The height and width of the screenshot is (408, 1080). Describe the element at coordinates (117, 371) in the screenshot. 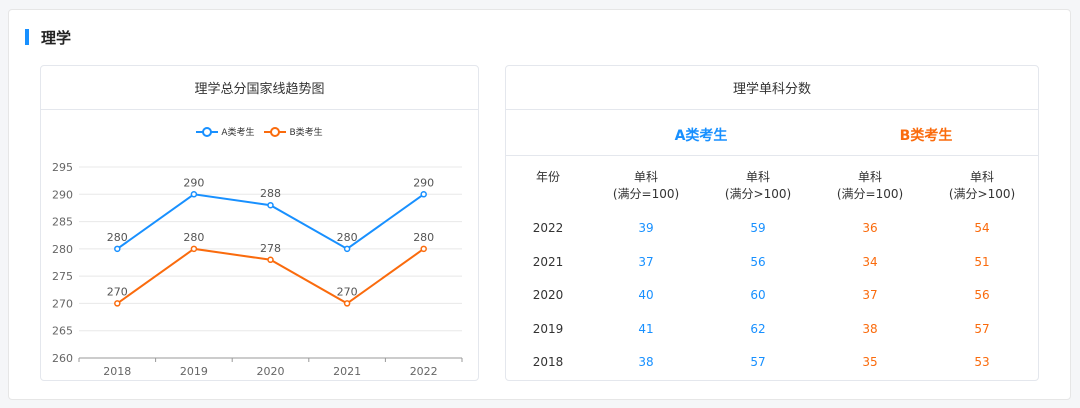

I see `x-tick-label: 2018` at that location.